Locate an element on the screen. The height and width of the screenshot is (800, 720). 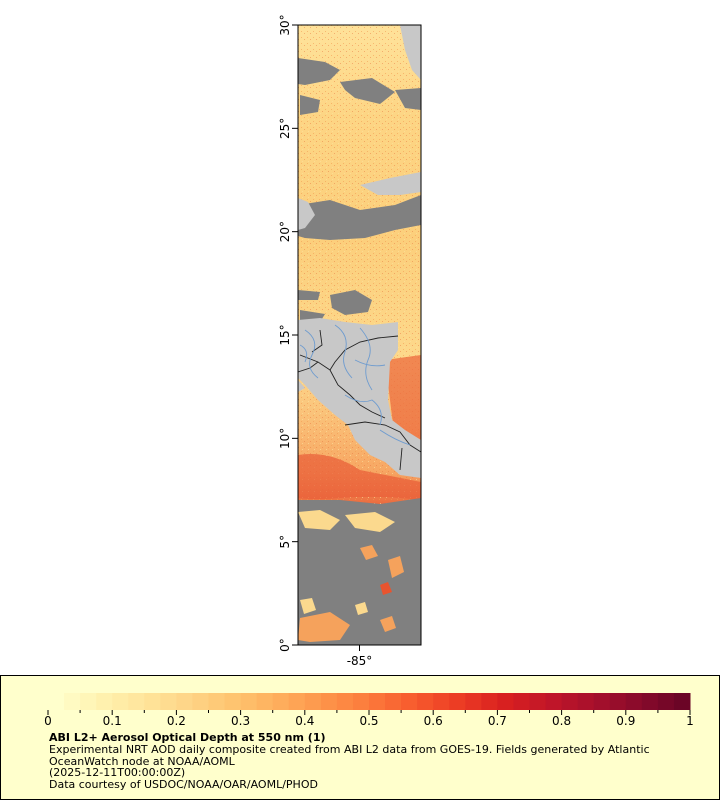
colorbar-label-4: 0.4 is located at coordinates (304, 721).